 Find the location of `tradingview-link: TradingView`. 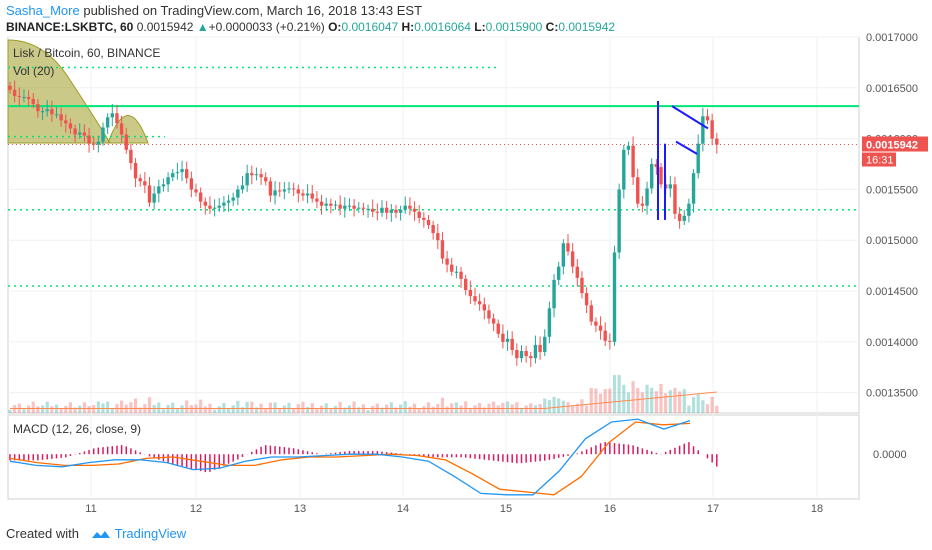

tradingview-link: TradingView is located at coordinates (150, 533).